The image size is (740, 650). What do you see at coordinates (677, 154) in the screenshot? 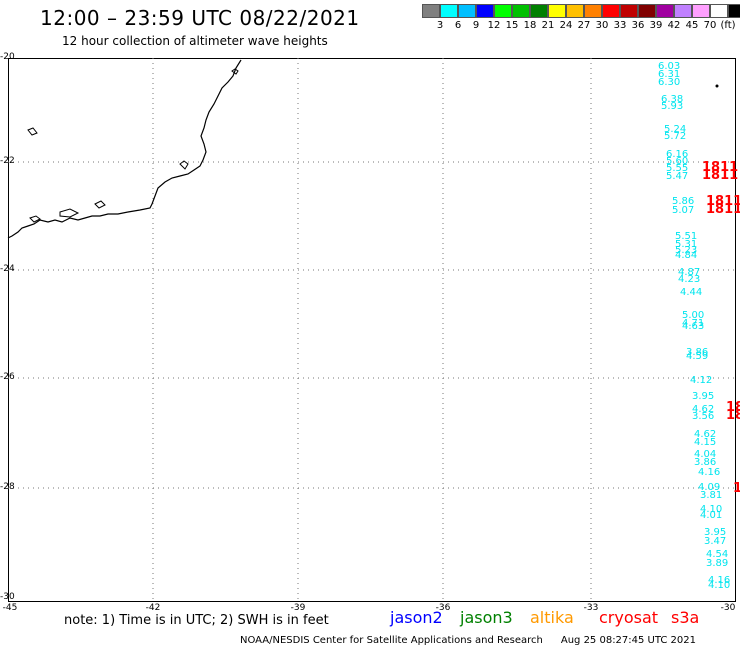
I see `wave-height-value: 6.16` at bounding box center [677, 154].